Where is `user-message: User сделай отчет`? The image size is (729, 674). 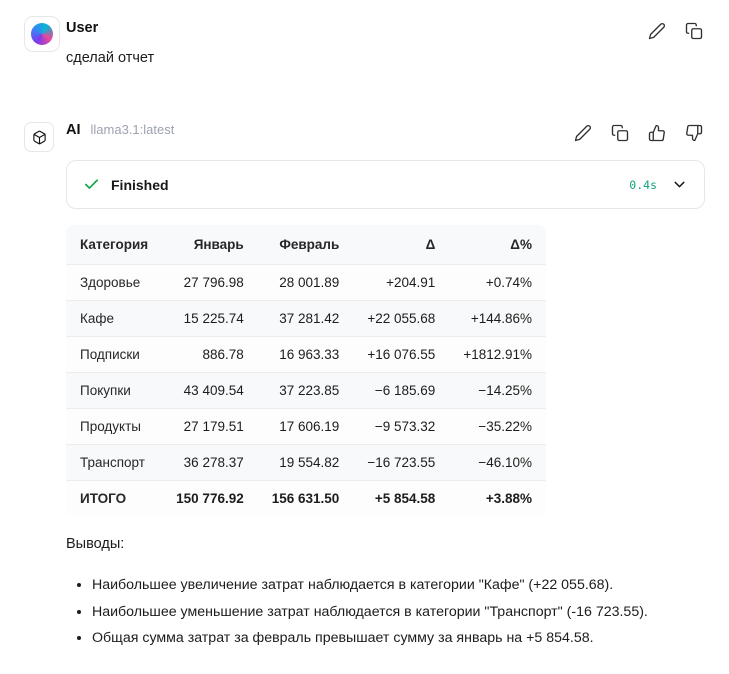
user-message: User сделай отчет is located at coordinates (364, 41).